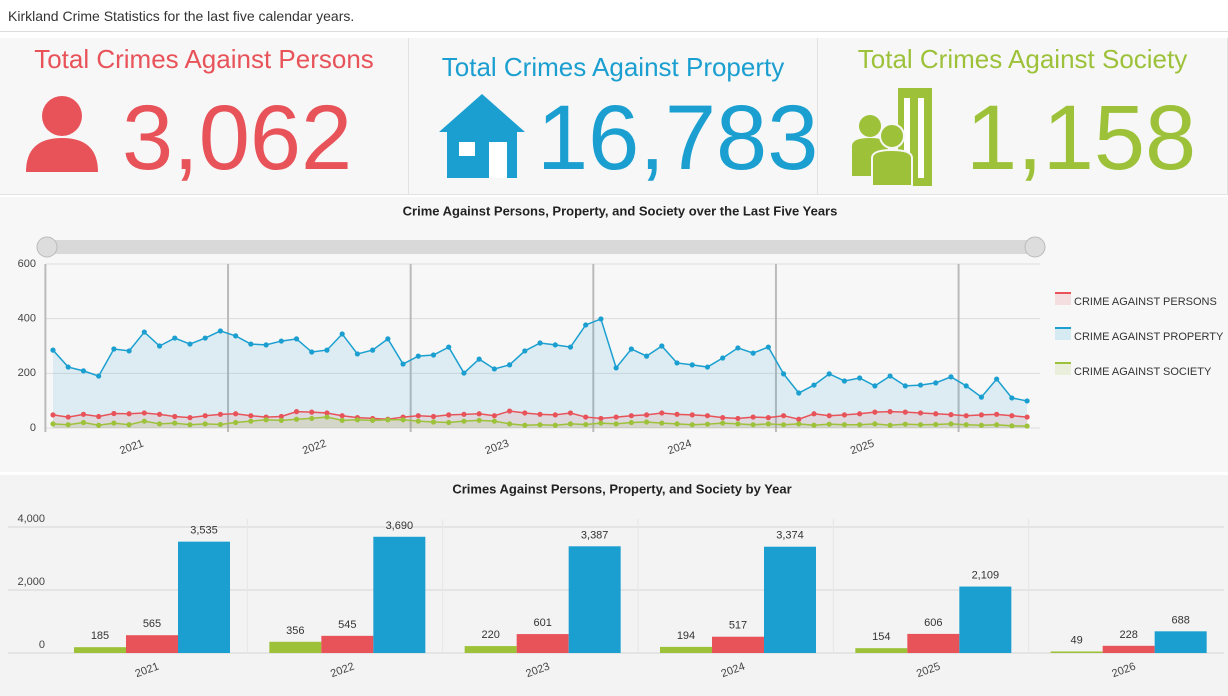 The image size is (1228, 696). Describe the element at coordinates (1143, 372) in the screenshot. I see `legend-label: CRIME AGAINST SOCIETY` at that location.